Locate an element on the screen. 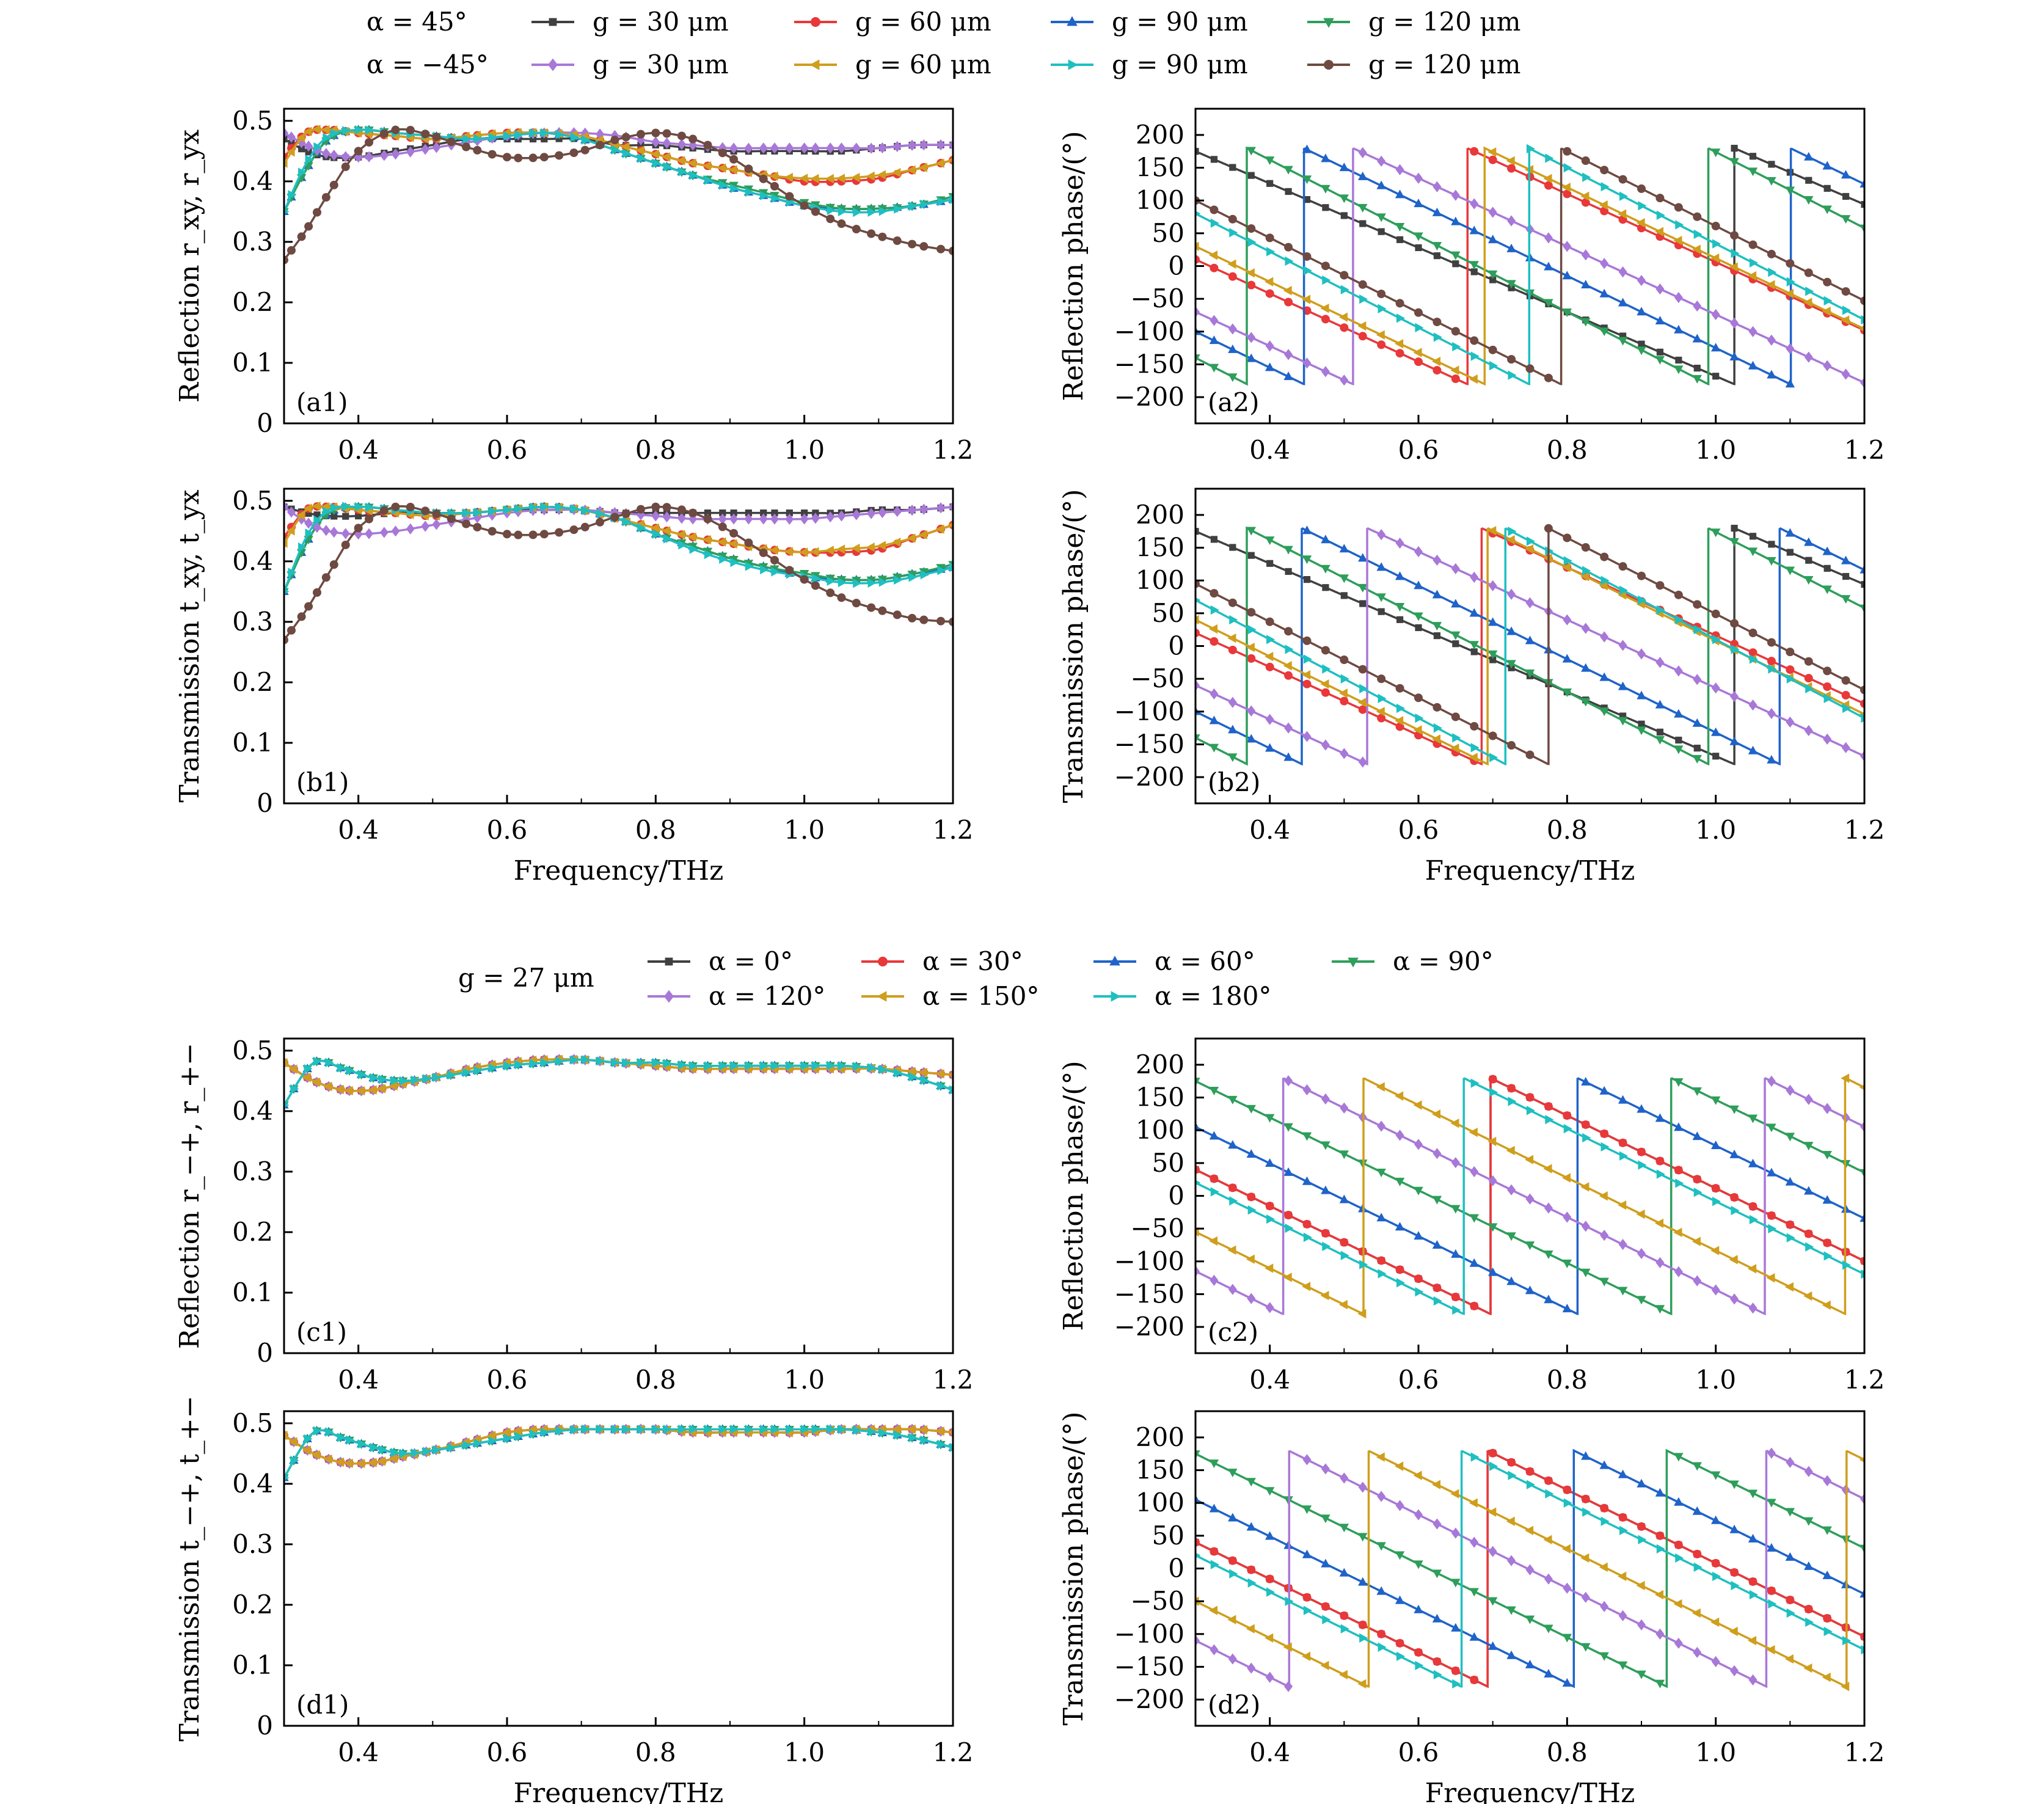  d2-ytick-label-6: 100 is located at coordinates (1160, 1502).